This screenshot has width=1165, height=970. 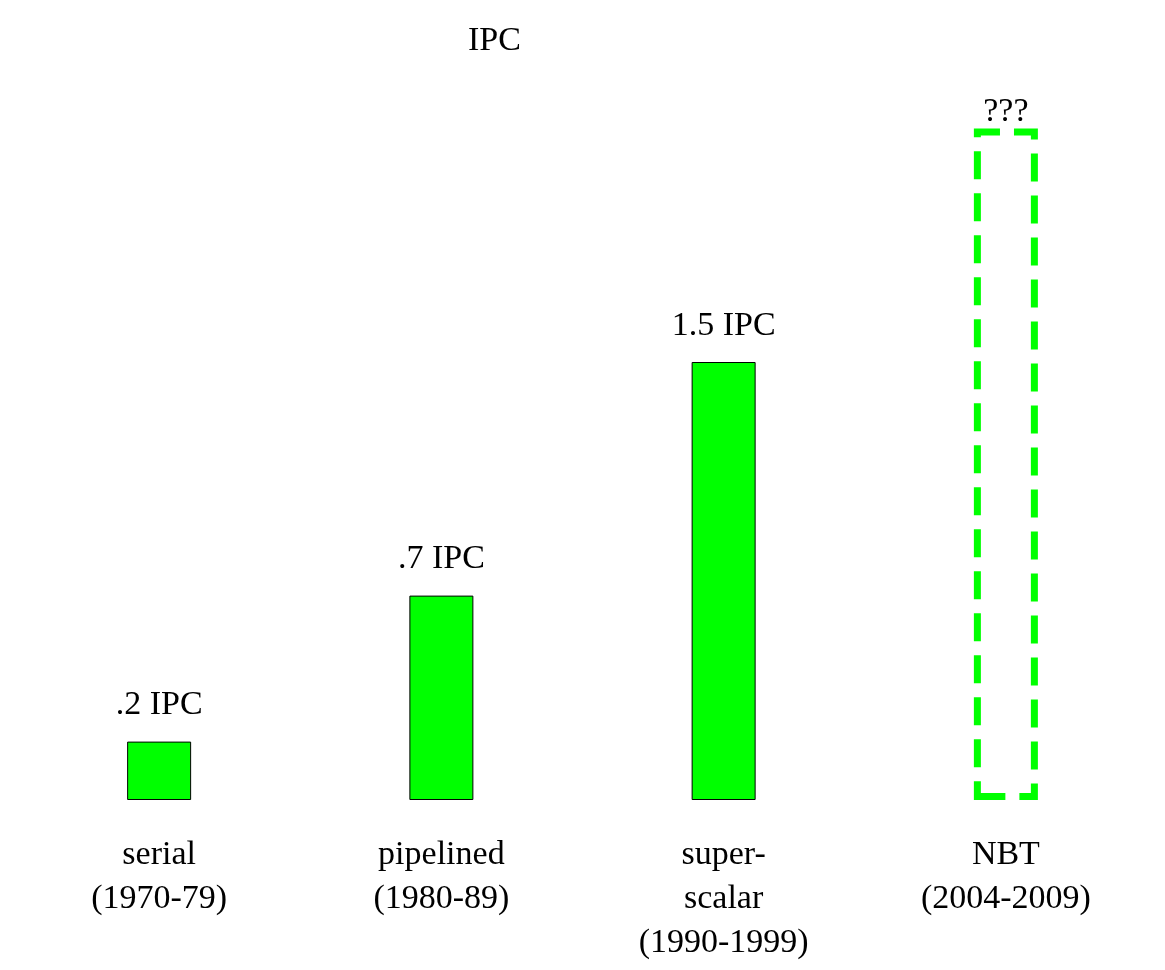 What do you see at coordinates (1005, 874) in the screenshot?
I see `x-tick-label: NBT (2004-2009)` at bounding box center [1005, 874].